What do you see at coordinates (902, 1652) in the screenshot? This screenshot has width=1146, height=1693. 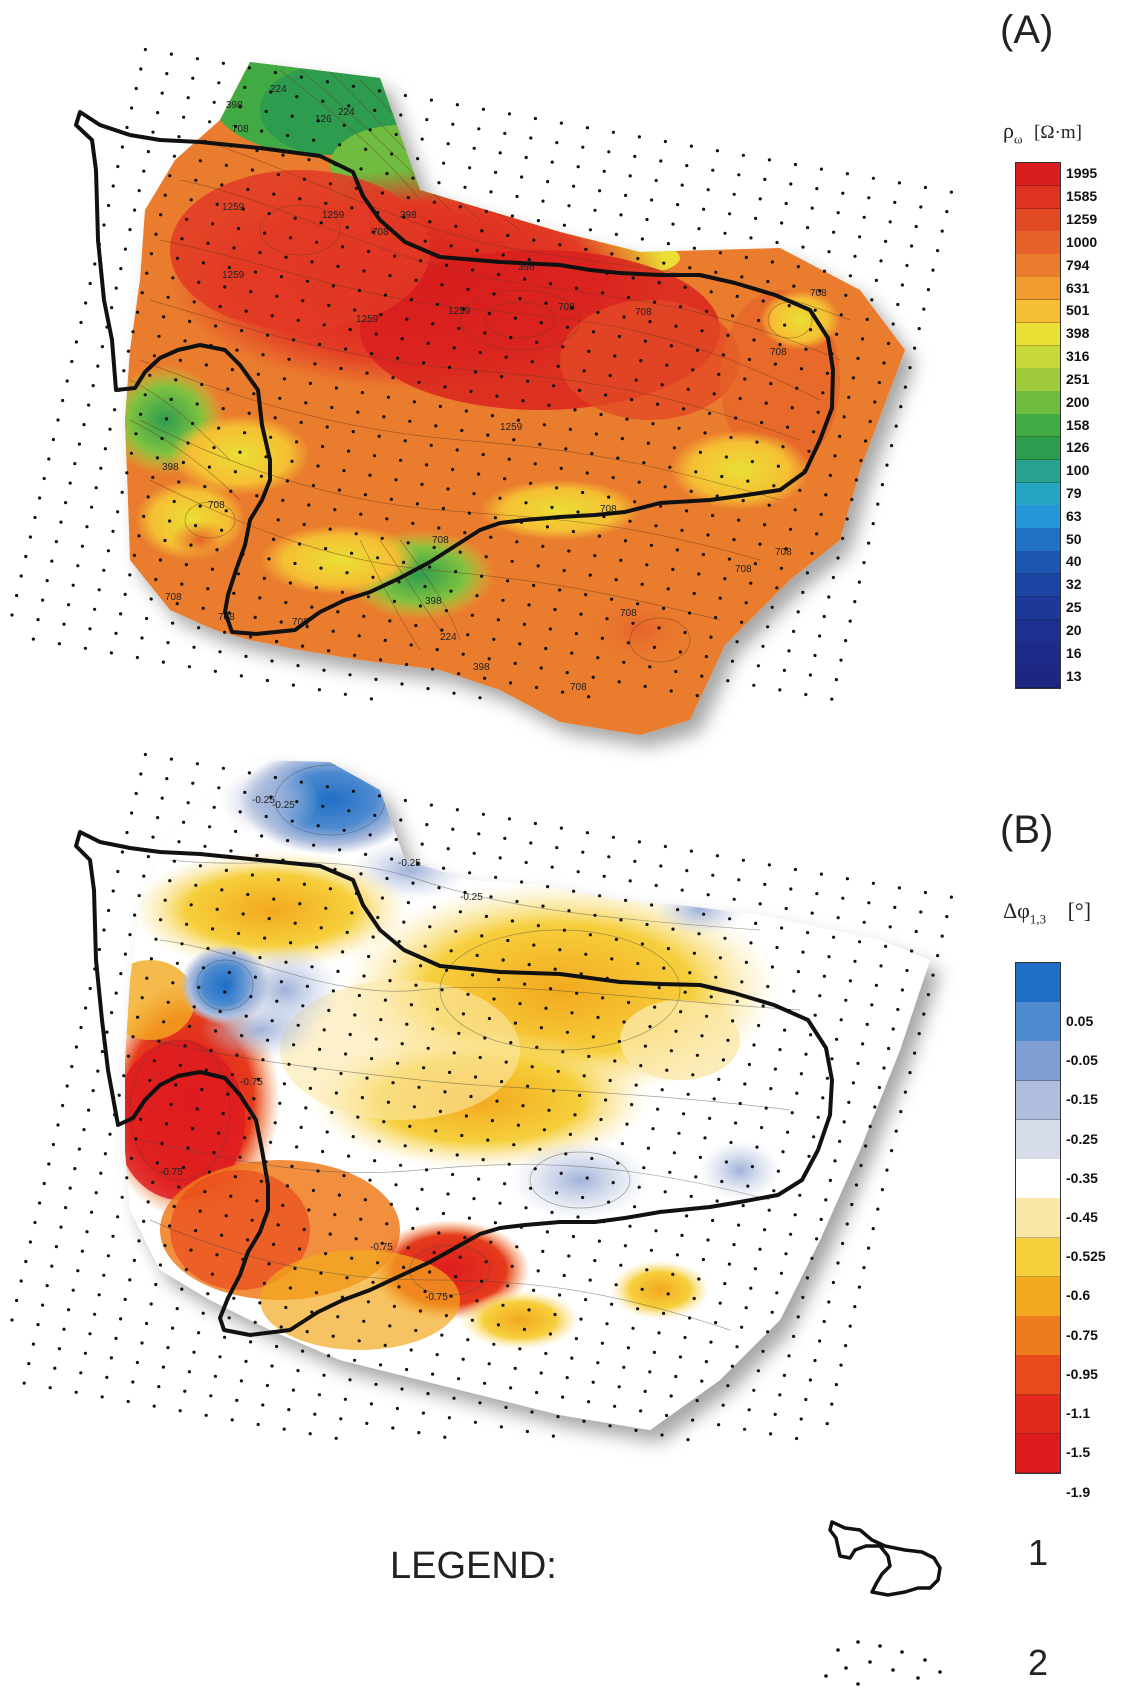 I see `legend-dot` at bounding box center [902, 1652].